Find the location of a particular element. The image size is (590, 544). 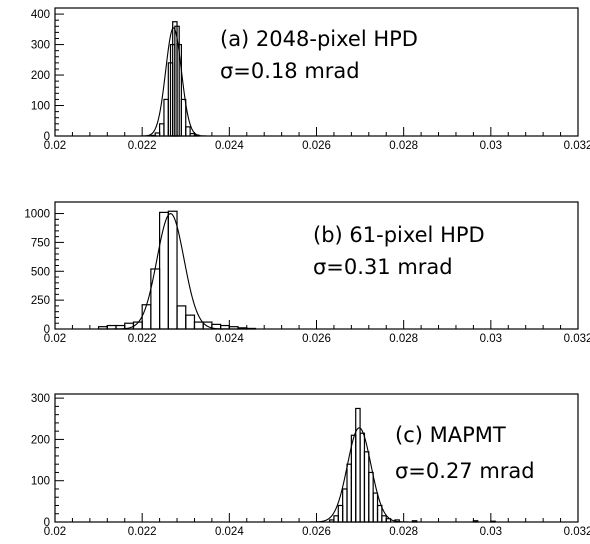

panel-b-gaussian-fit is located at coordinates (170, 271).